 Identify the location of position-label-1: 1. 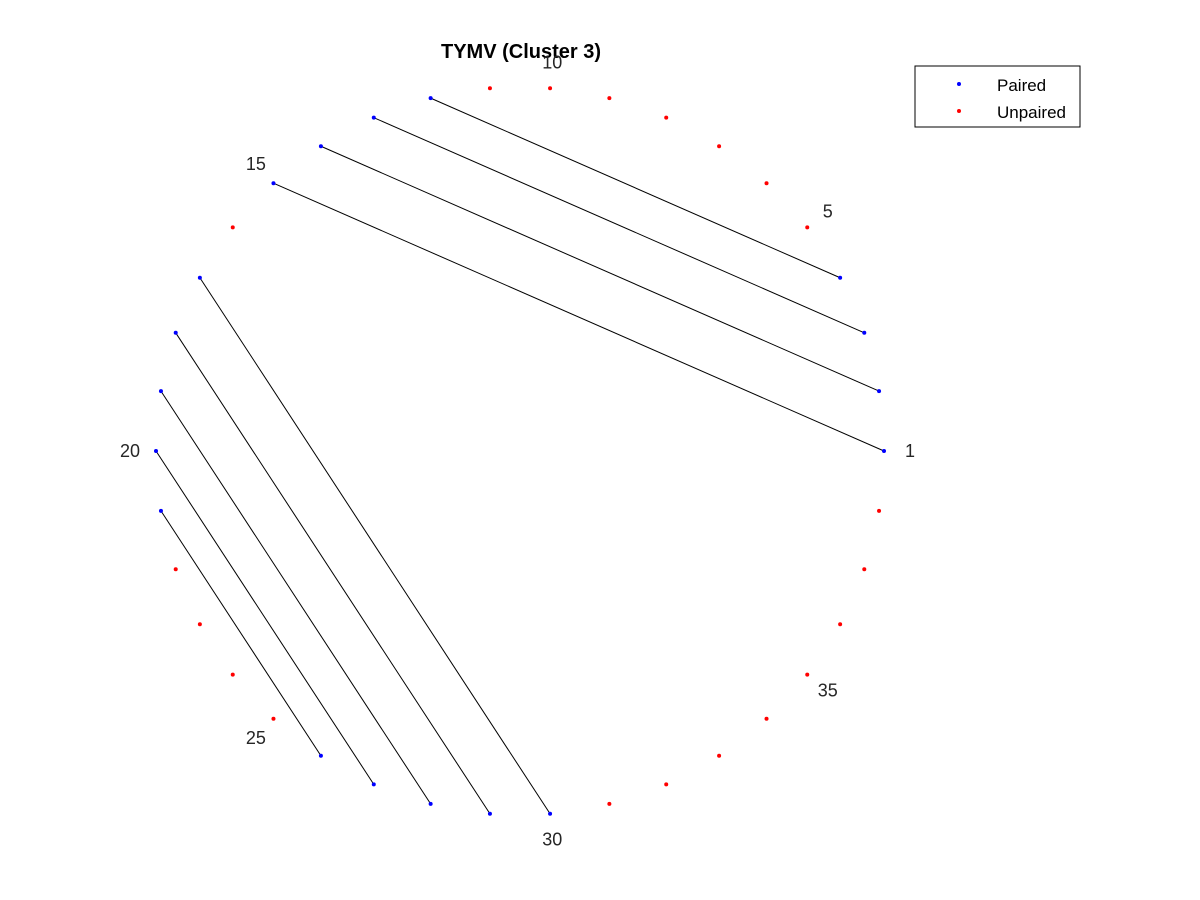
(910, 451).